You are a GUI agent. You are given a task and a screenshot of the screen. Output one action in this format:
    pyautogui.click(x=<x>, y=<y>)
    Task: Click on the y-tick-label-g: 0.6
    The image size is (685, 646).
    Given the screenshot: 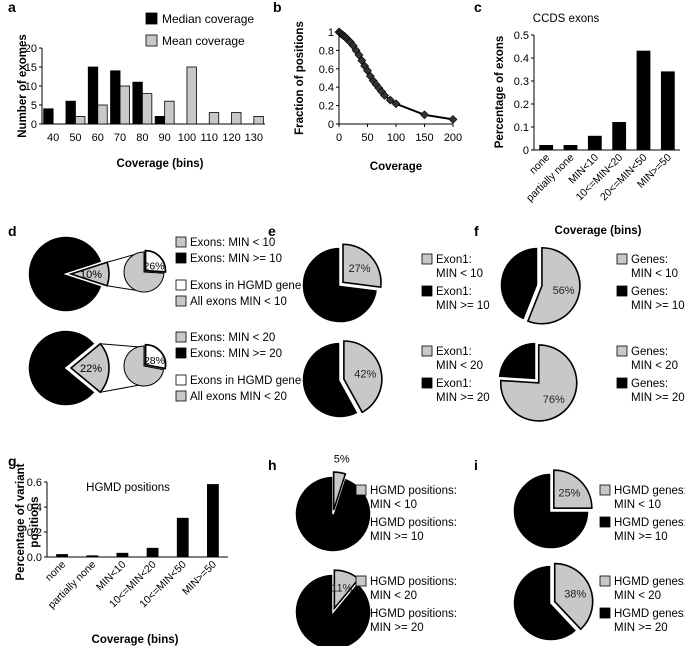 What is the action you would take?
    pyautogui.click(x=34, y=483)
    